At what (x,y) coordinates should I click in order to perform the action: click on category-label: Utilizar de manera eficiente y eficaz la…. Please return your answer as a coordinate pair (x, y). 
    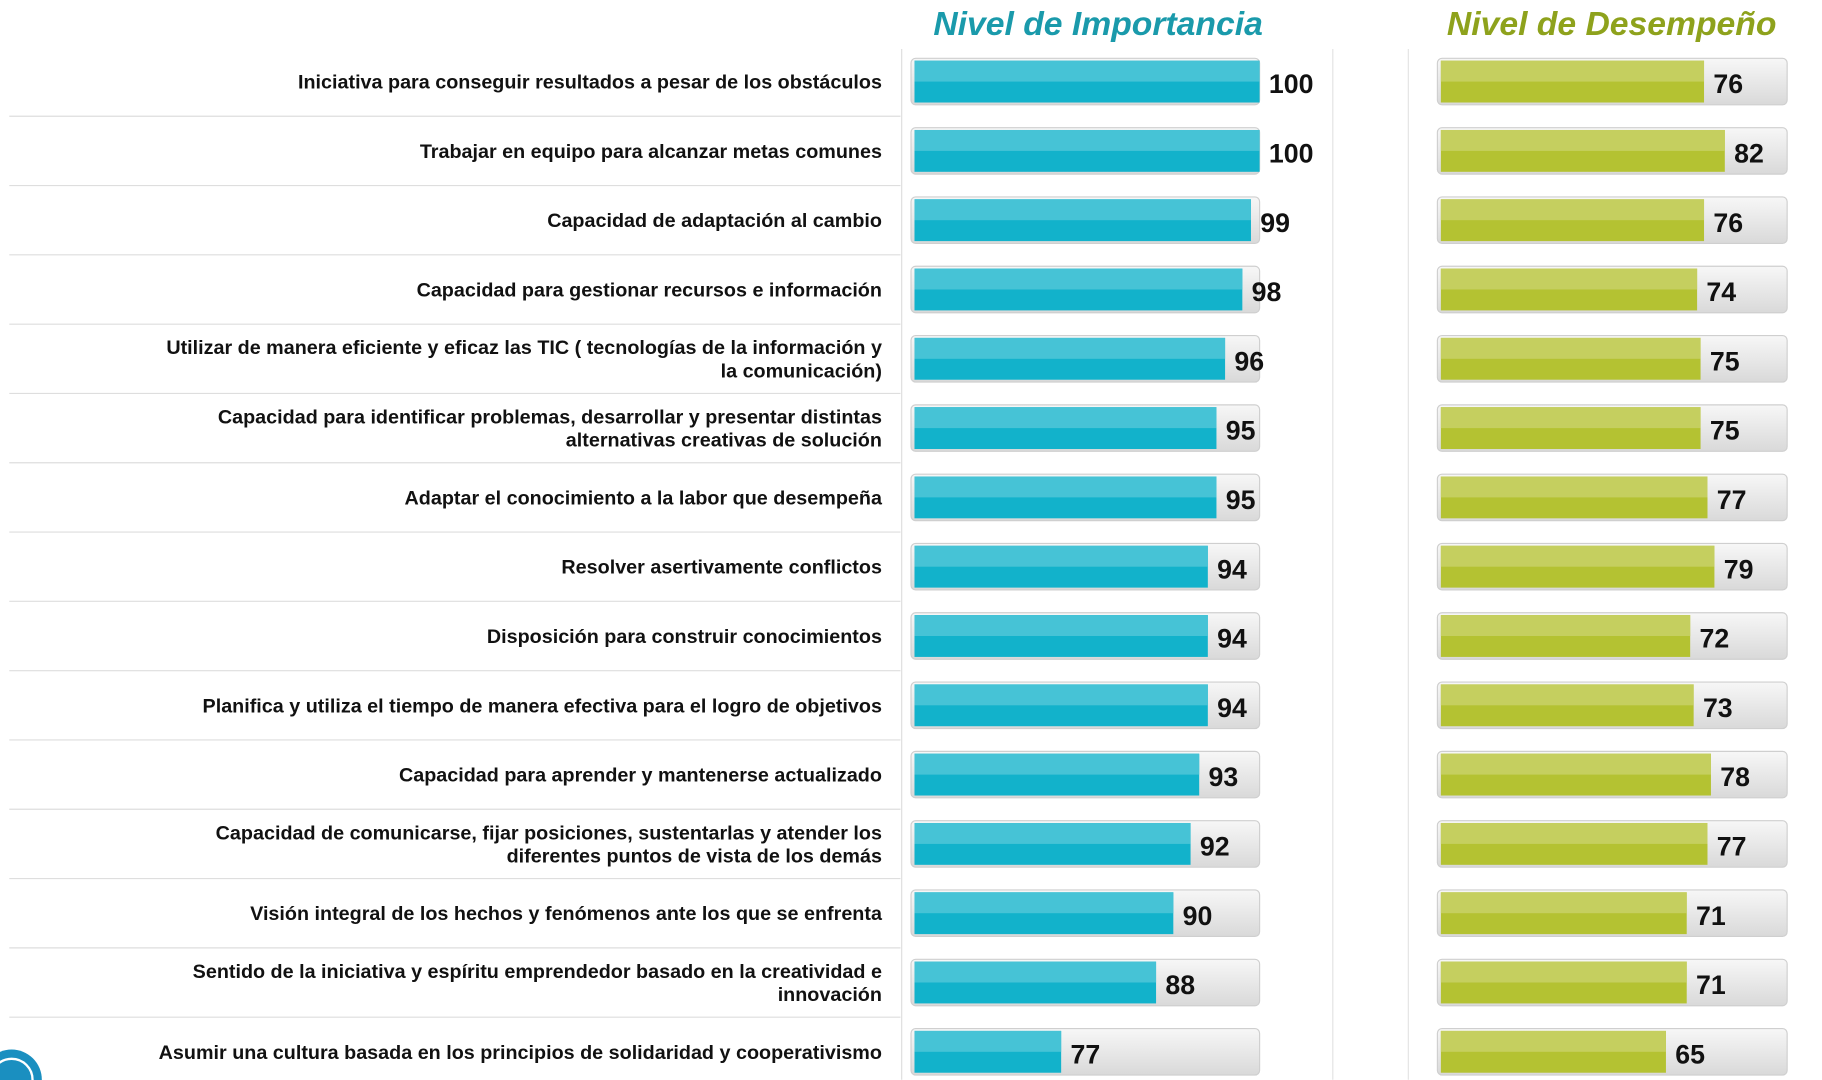
    Looking at the image, I should click on (524, 359).